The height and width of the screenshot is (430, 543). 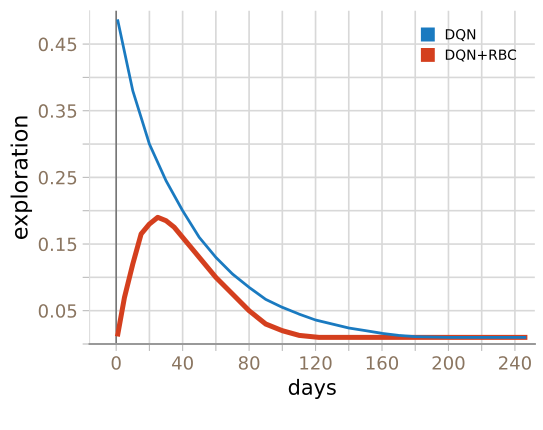 What do you see at coordinates (182, 363) in the screenshot?
I see `x-tick-label: 40` at bounding box center [182, 363].